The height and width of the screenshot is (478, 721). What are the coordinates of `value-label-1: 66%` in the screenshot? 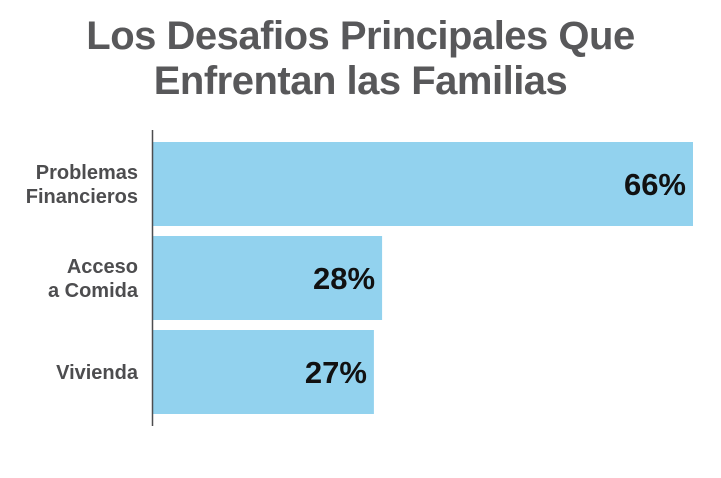 It's located at (655, 184).